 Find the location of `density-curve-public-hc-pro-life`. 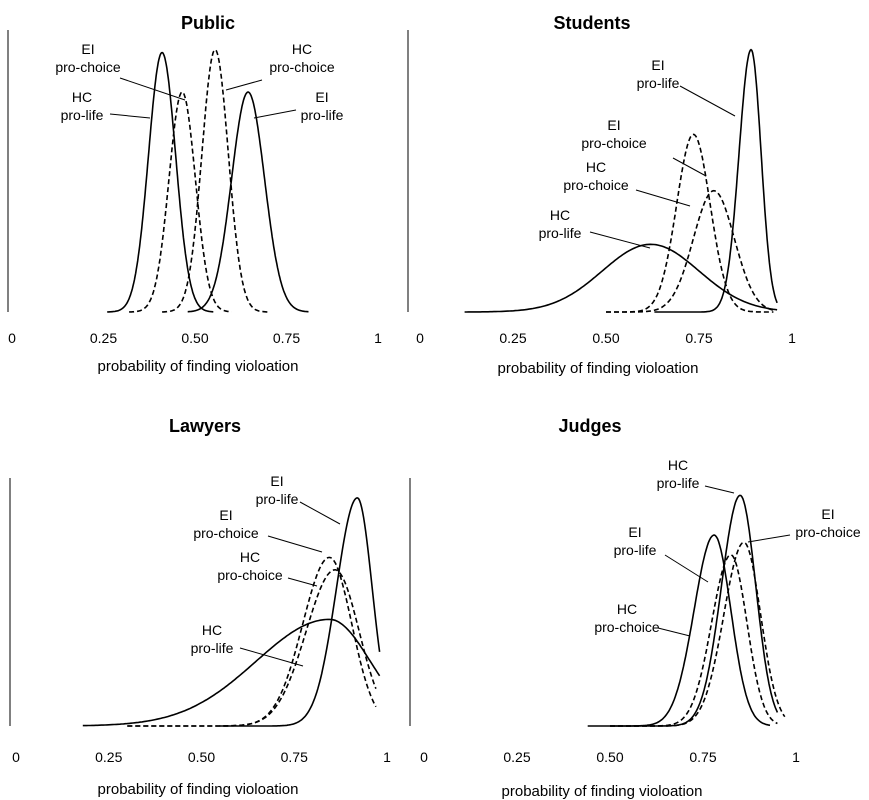

density-curve-public-hc-pro-life is located at coordinates (160, 182).